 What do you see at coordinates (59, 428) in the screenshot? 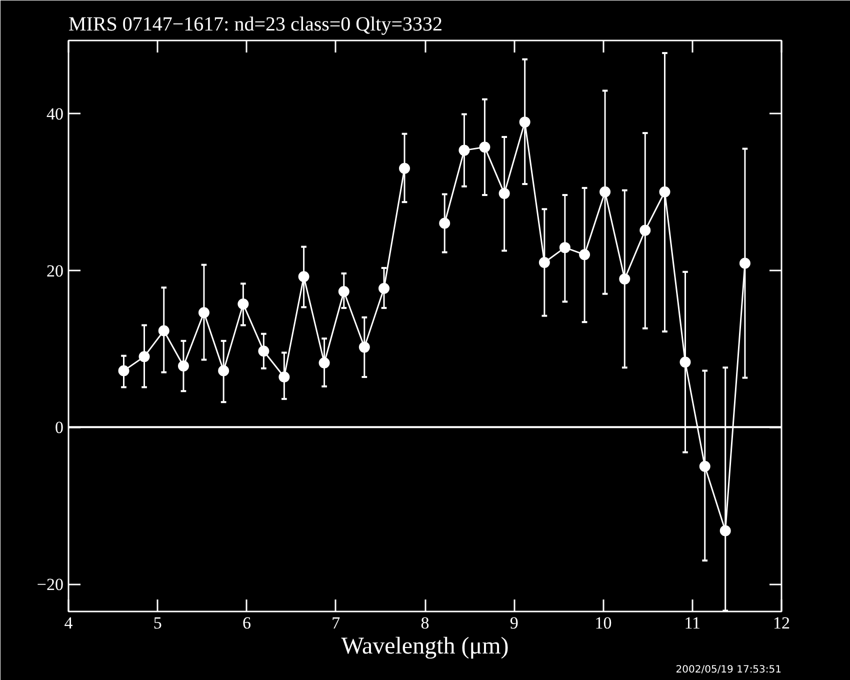
I see `y-tick-label: 0` at bounding box center [59, 428].